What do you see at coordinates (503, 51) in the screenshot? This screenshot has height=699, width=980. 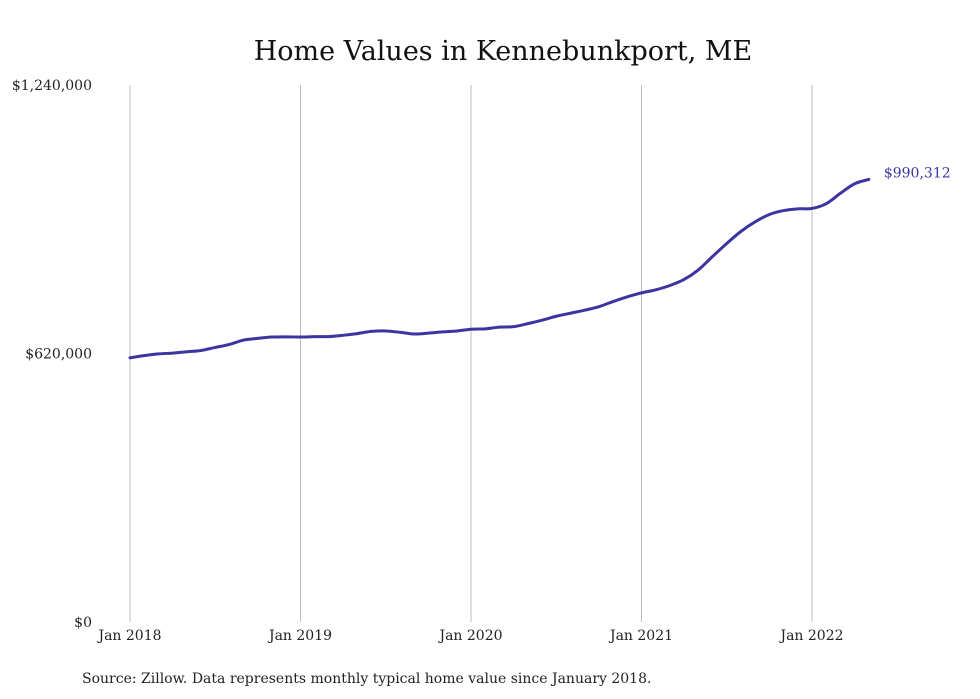 I see `chart-title: Home Values in Kennebunkport, ME` at bounding box center [503, 51].